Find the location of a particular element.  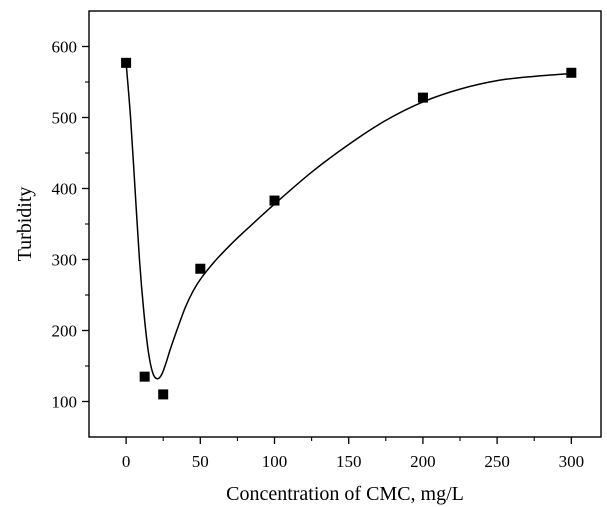

x-tick-label: 100 is located at coordinates (275, 461).